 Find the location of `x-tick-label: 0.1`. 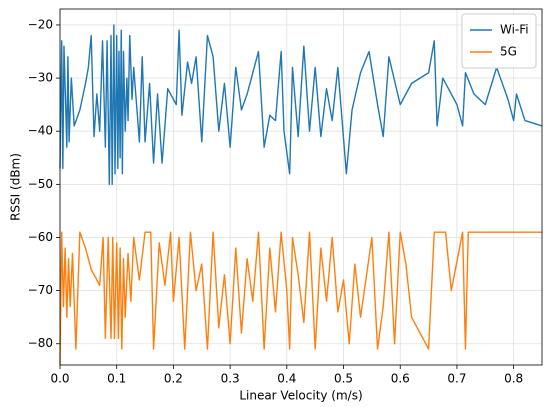

x-tick-label: 0.1 is located at coordinates (116, 379).